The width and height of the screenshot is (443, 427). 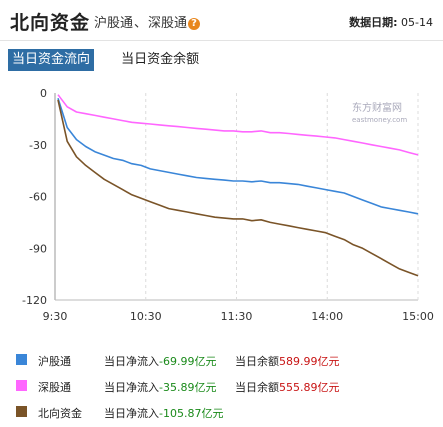 I want to click on x-tick-label: 15:00, so click(x=418, y=316).